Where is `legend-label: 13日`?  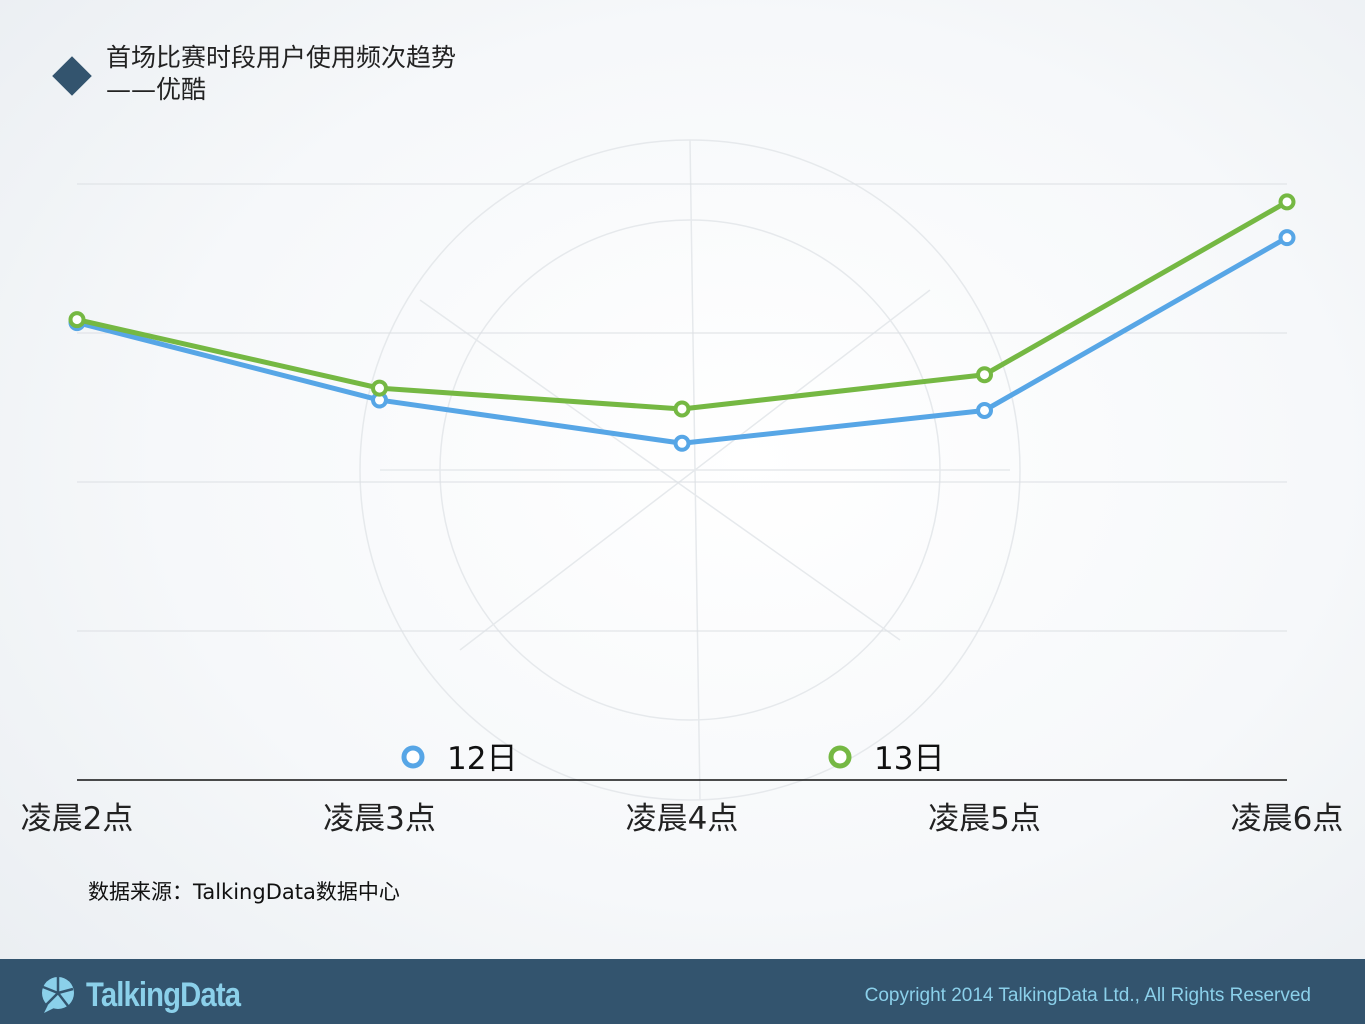 legend-label: 13日 is located at coordinates (909, 759).